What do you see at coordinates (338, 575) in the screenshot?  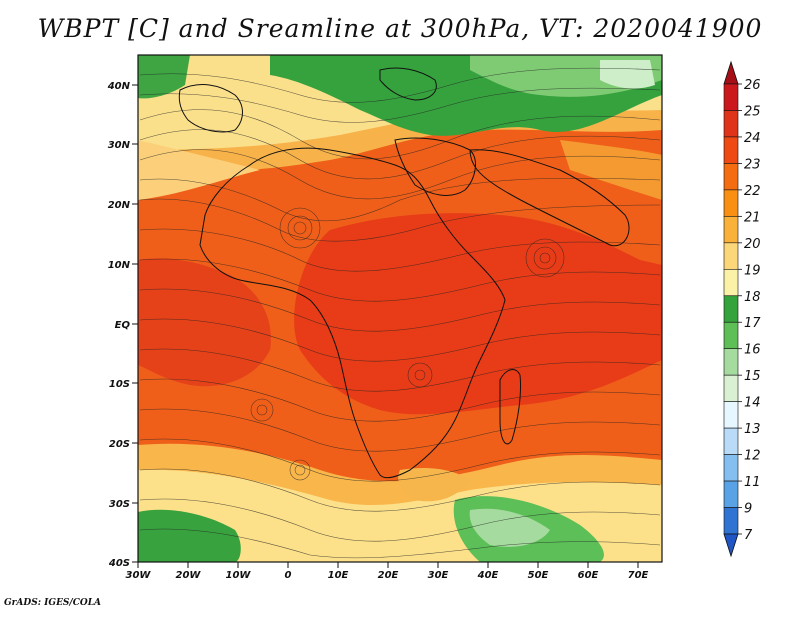 I see `lon-label: 10E` at bounding box center [338, 575].